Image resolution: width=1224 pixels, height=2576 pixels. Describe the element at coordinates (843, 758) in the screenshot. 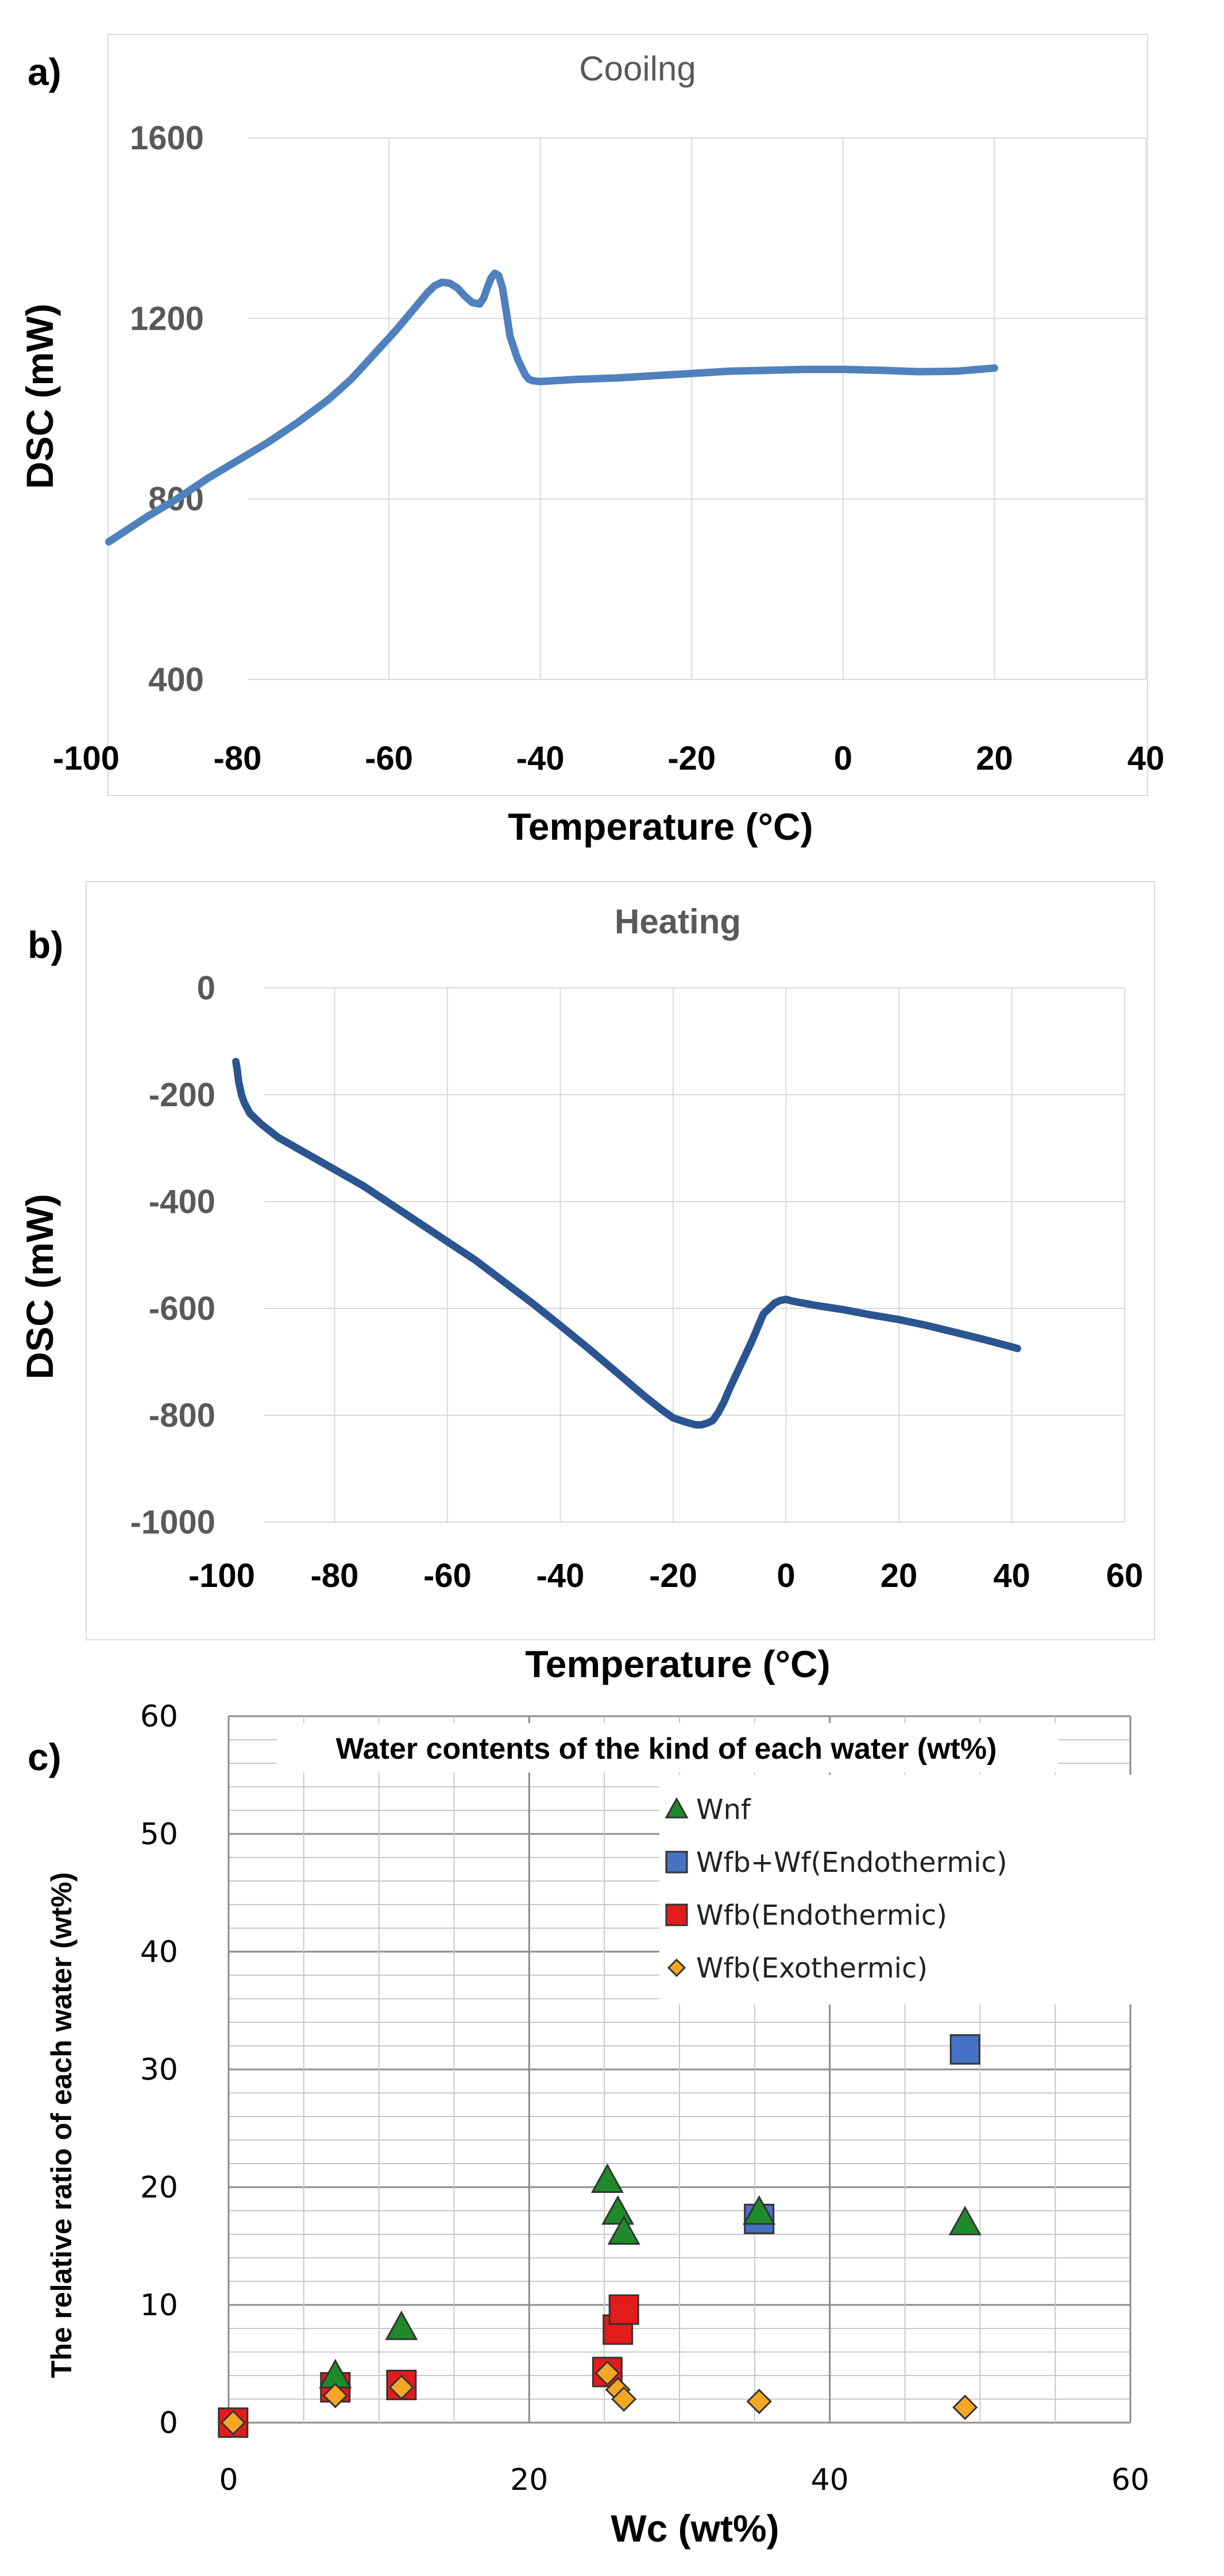

I see `chart-a-xtick-5: 0` at that location.